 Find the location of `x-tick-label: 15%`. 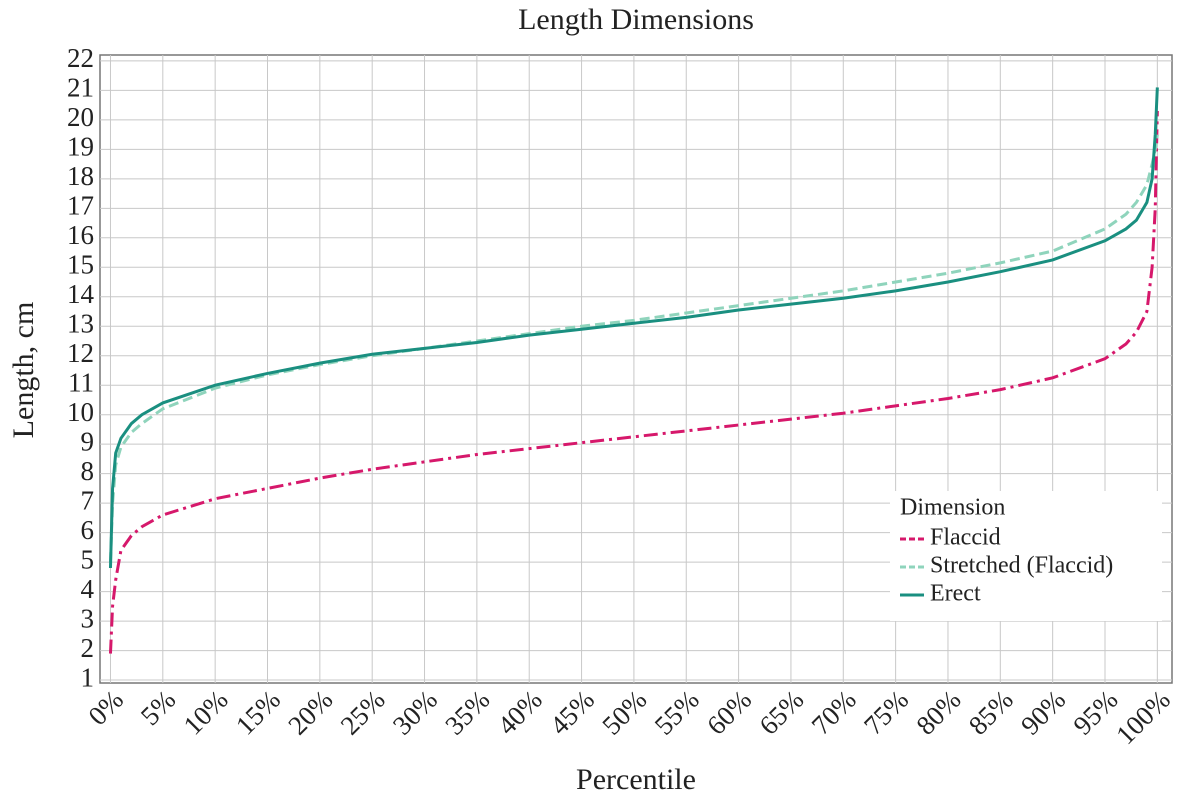

x-tick-label: 15% is located at coordinates (258, 712).